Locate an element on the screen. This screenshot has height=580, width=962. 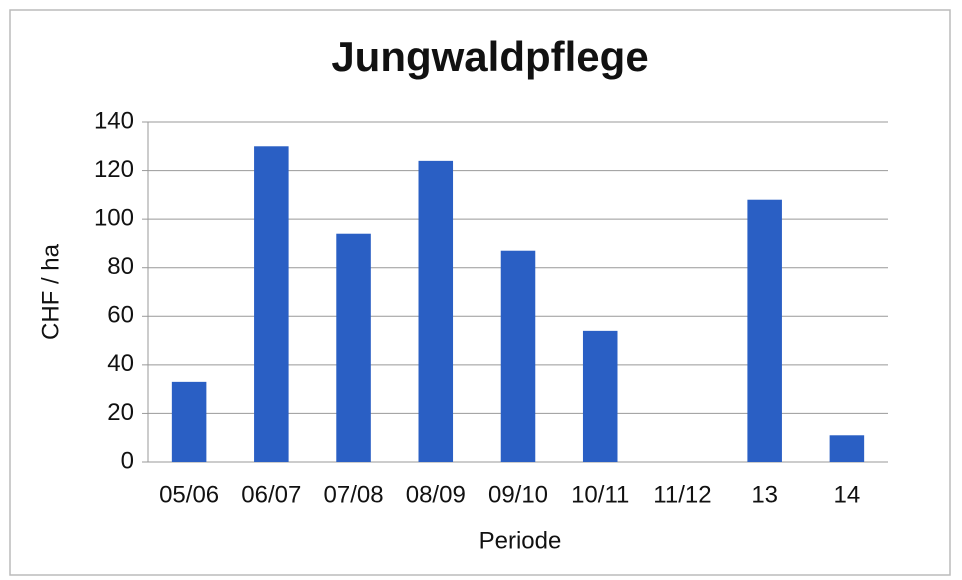
x-axis-label: Periode is located at coordinates (520, 540).